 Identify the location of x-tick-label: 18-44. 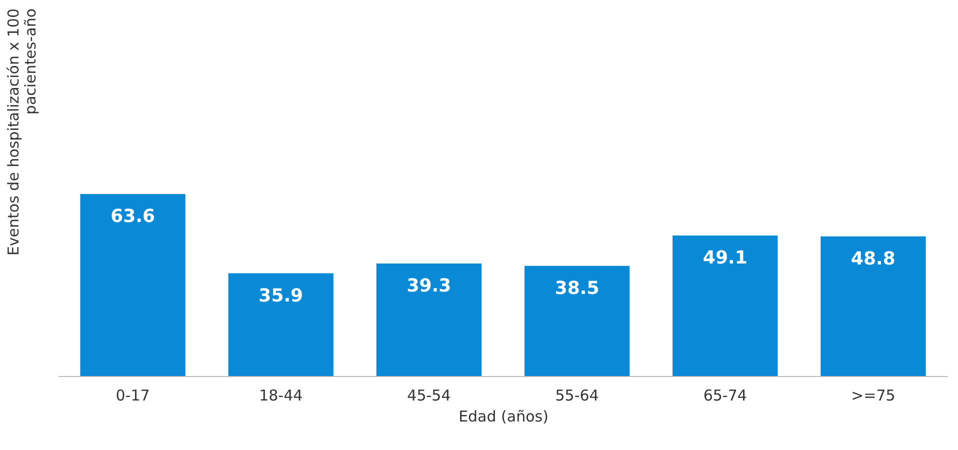
(281, 395).